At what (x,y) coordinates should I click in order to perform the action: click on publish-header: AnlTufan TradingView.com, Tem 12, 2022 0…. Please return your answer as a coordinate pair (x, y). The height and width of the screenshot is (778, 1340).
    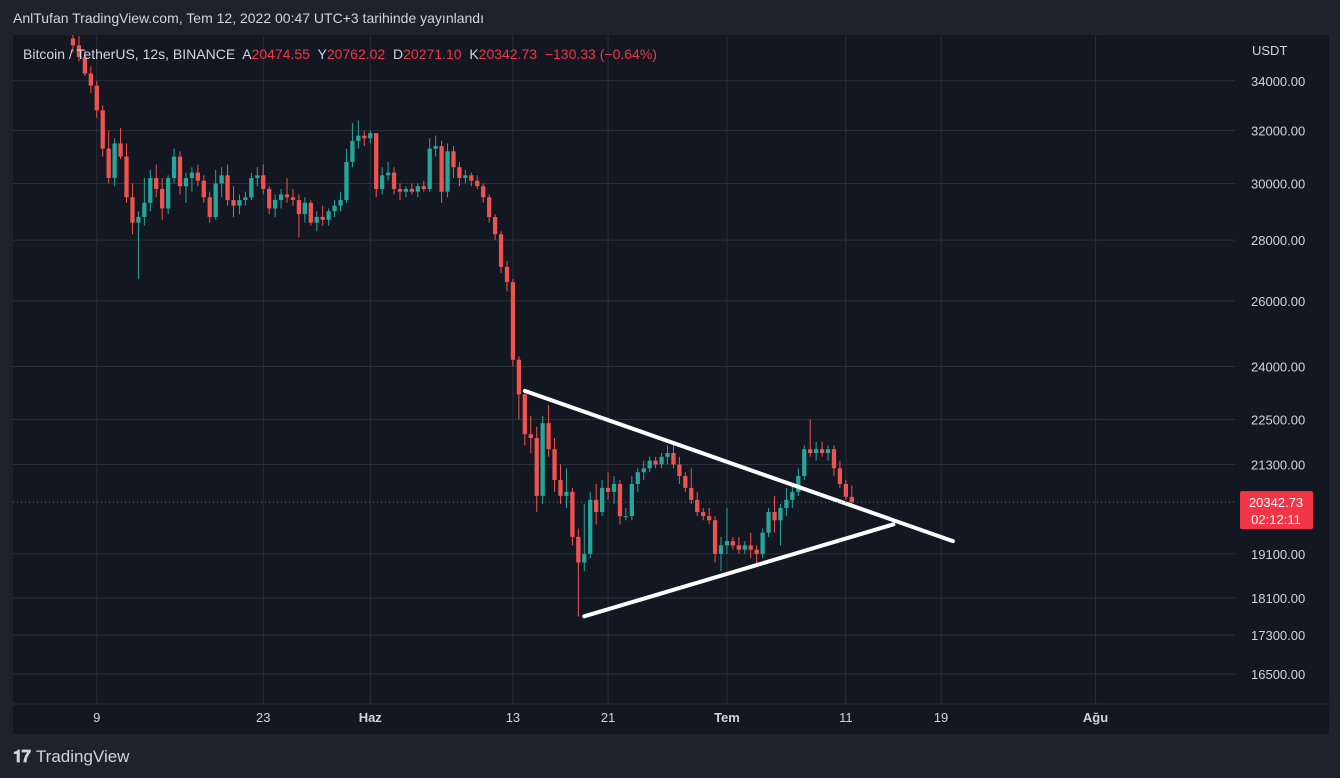
    Looking at the image, I should click on (248, 18).